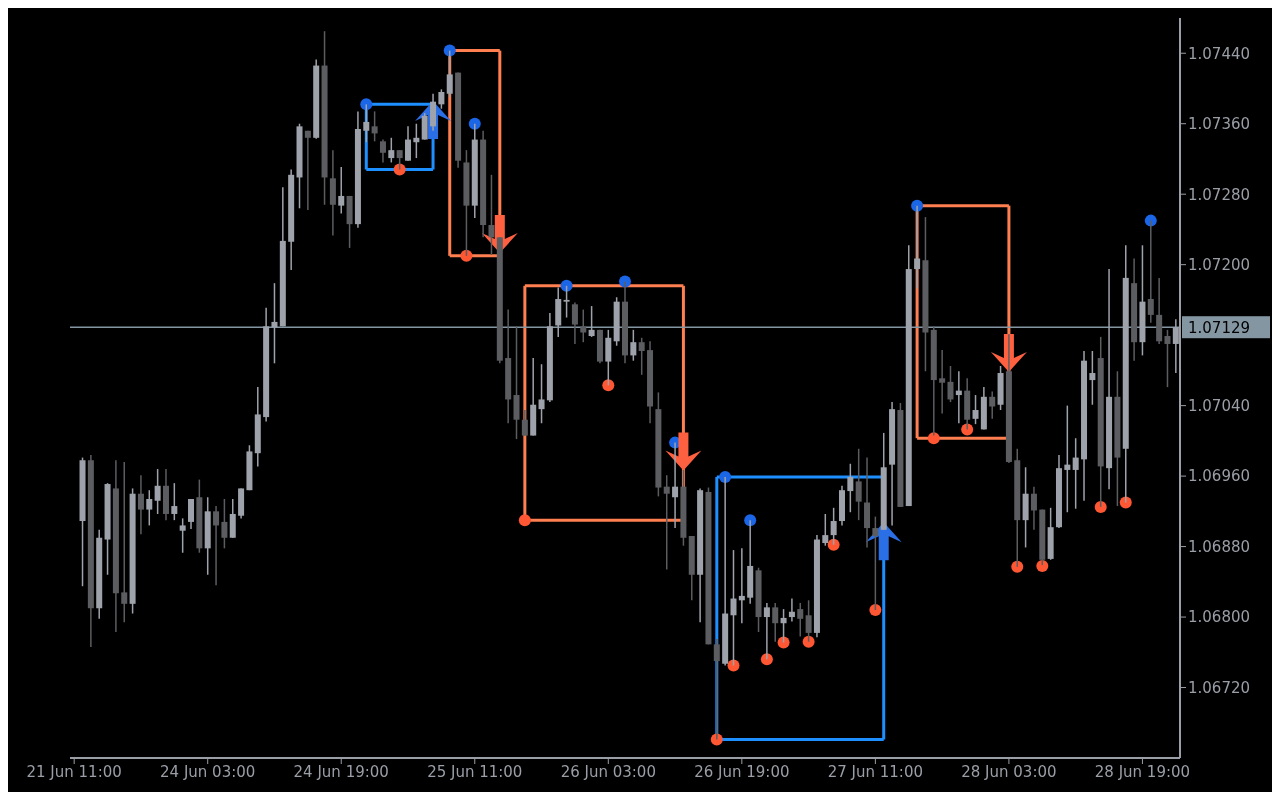 This screenshot has height=800, width=1280. What do you see at coordinates (1219, 264) in the screenshot?
I see `y-tick-label: 1.07200` at bounding box center [1219, 264].